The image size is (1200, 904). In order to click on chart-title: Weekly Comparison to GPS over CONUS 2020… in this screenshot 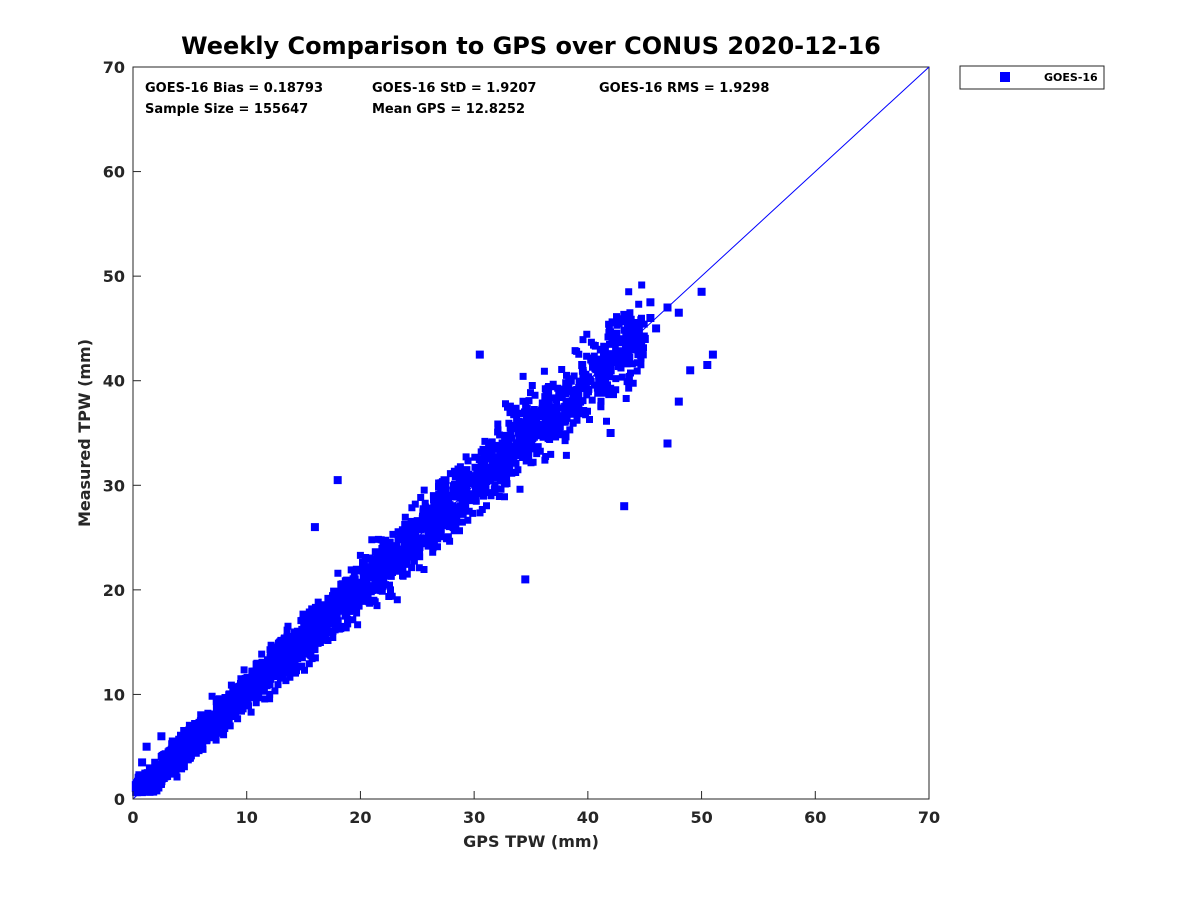, I will do `click(531, 46)`.